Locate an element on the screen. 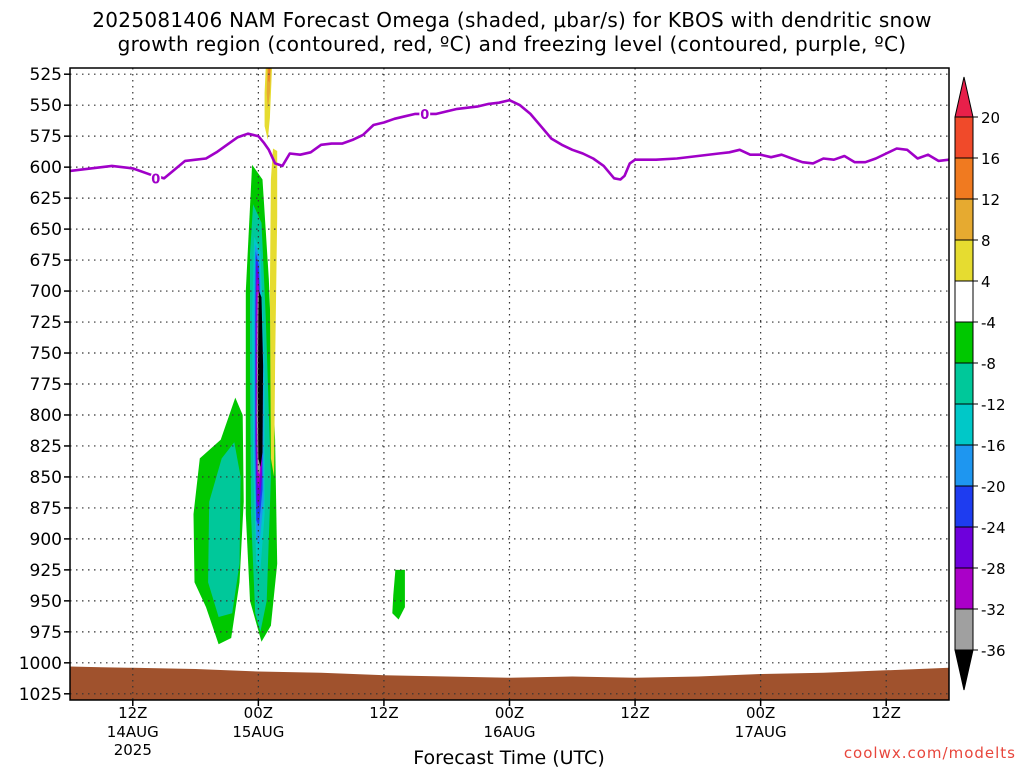  y-tick-label: 850 is located at coordinates (46, 478).